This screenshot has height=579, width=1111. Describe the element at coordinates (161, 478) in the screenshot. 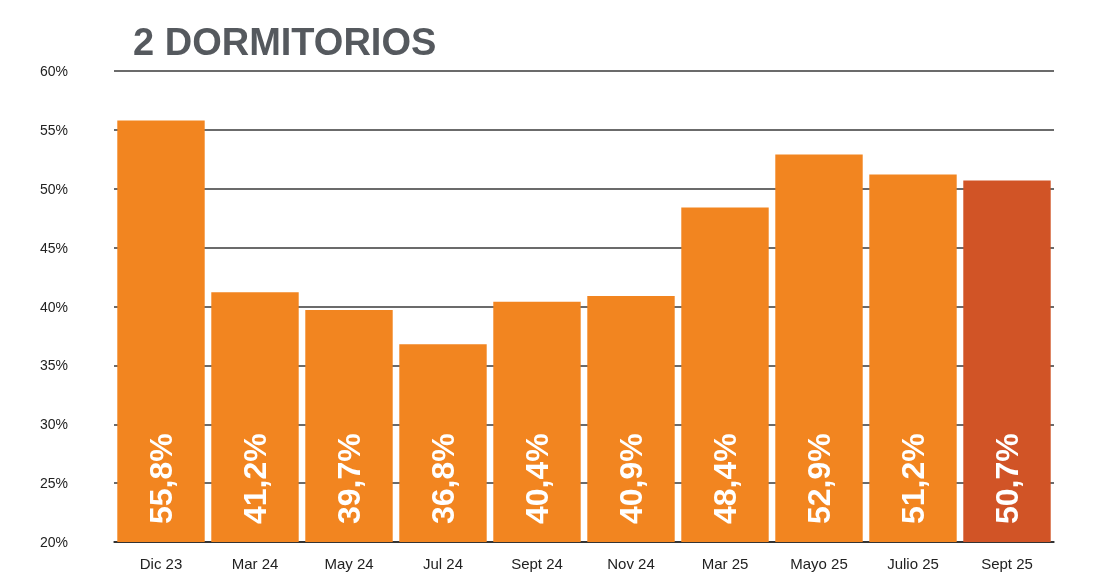

I see `data-label: 55,8%` at that location.